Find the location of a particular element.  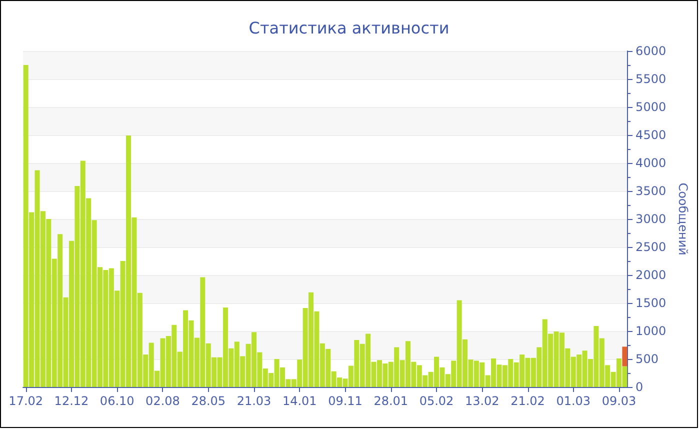

y-tick-label: 4500 is located at coordinates (651, 135).